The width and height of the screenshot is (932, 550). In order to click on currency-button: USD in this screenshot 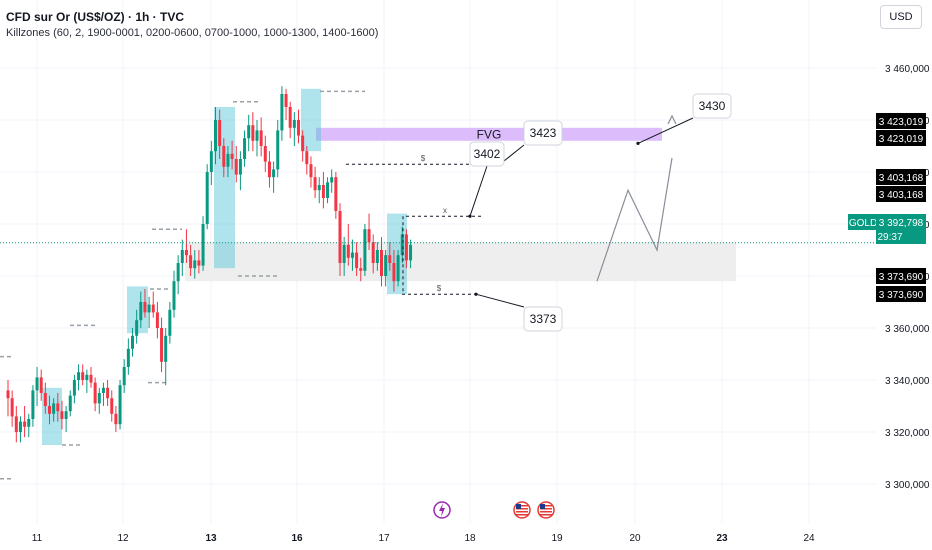, I will do `click(901, 17)`.